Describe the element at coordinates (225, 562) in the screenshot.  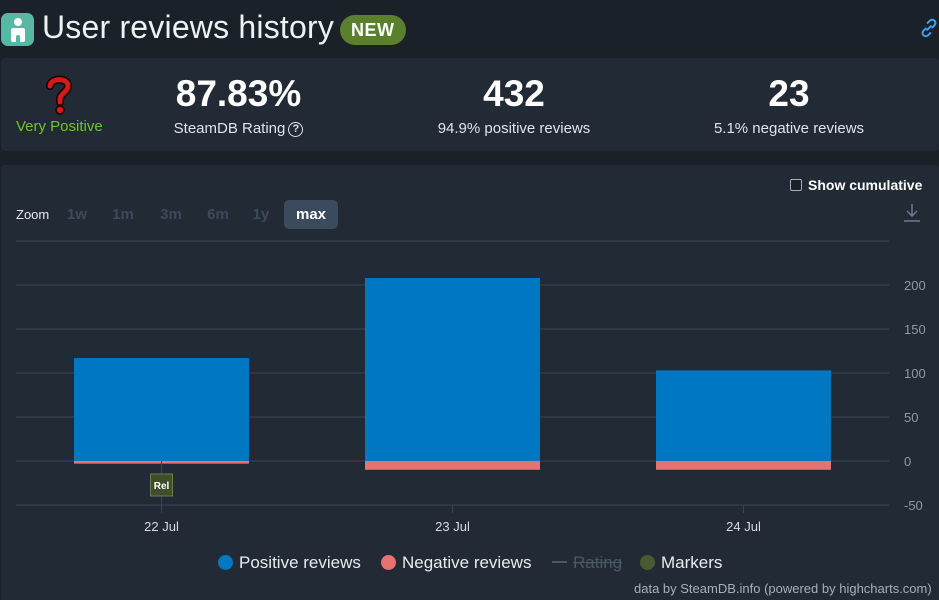
I see `legend-positive-dot` at that location.